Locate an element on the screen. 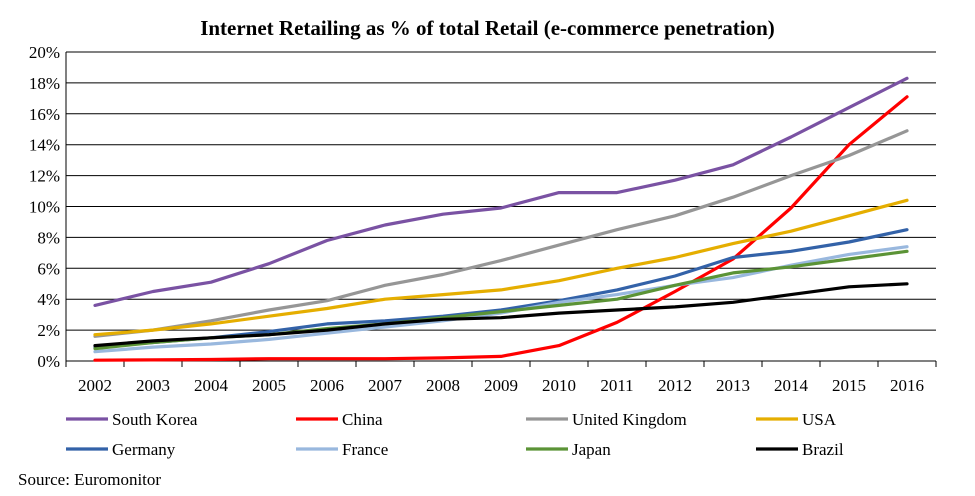 The height and width of the screenshot is (496, 975). legend-label: China is located at coordinates (362, 419).